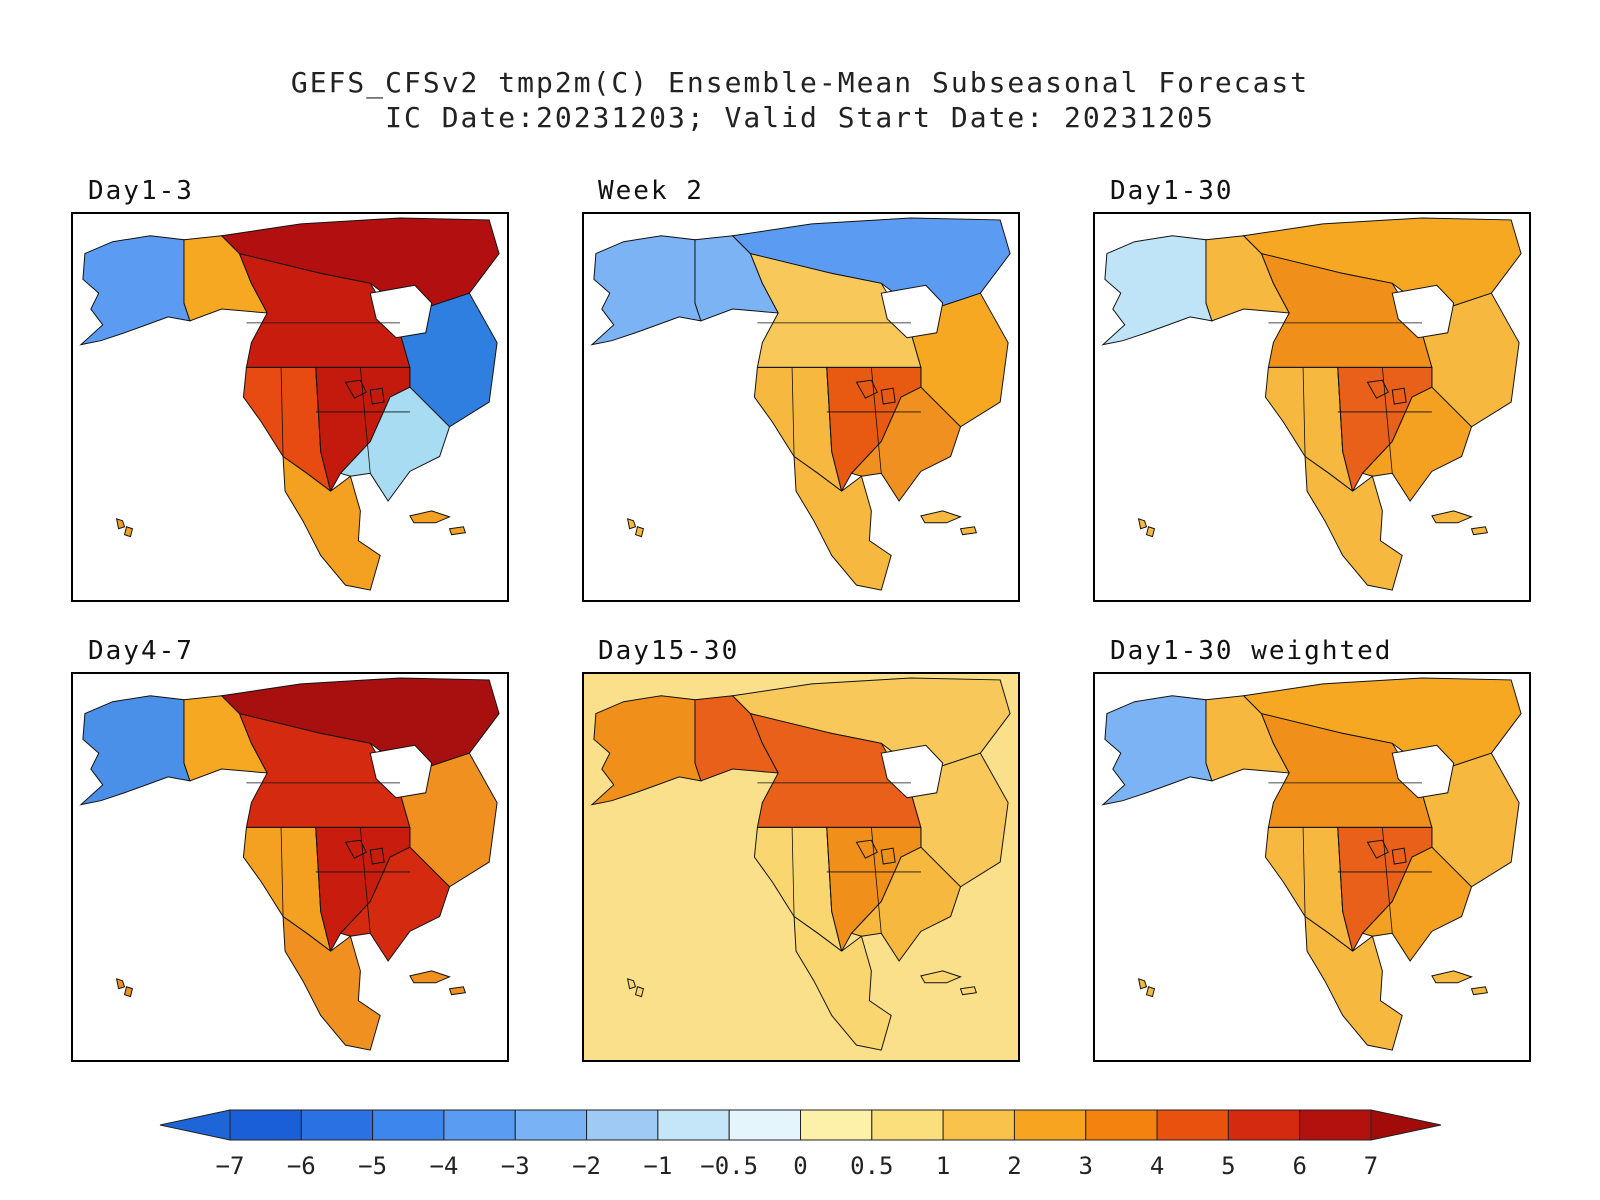 This screenshot has height=1200, width=1600. What do you see at coordinates (657, 1166) in the screenshot?
I see `colorbar-tick-label: −1` at bounding box center [657, 1166].